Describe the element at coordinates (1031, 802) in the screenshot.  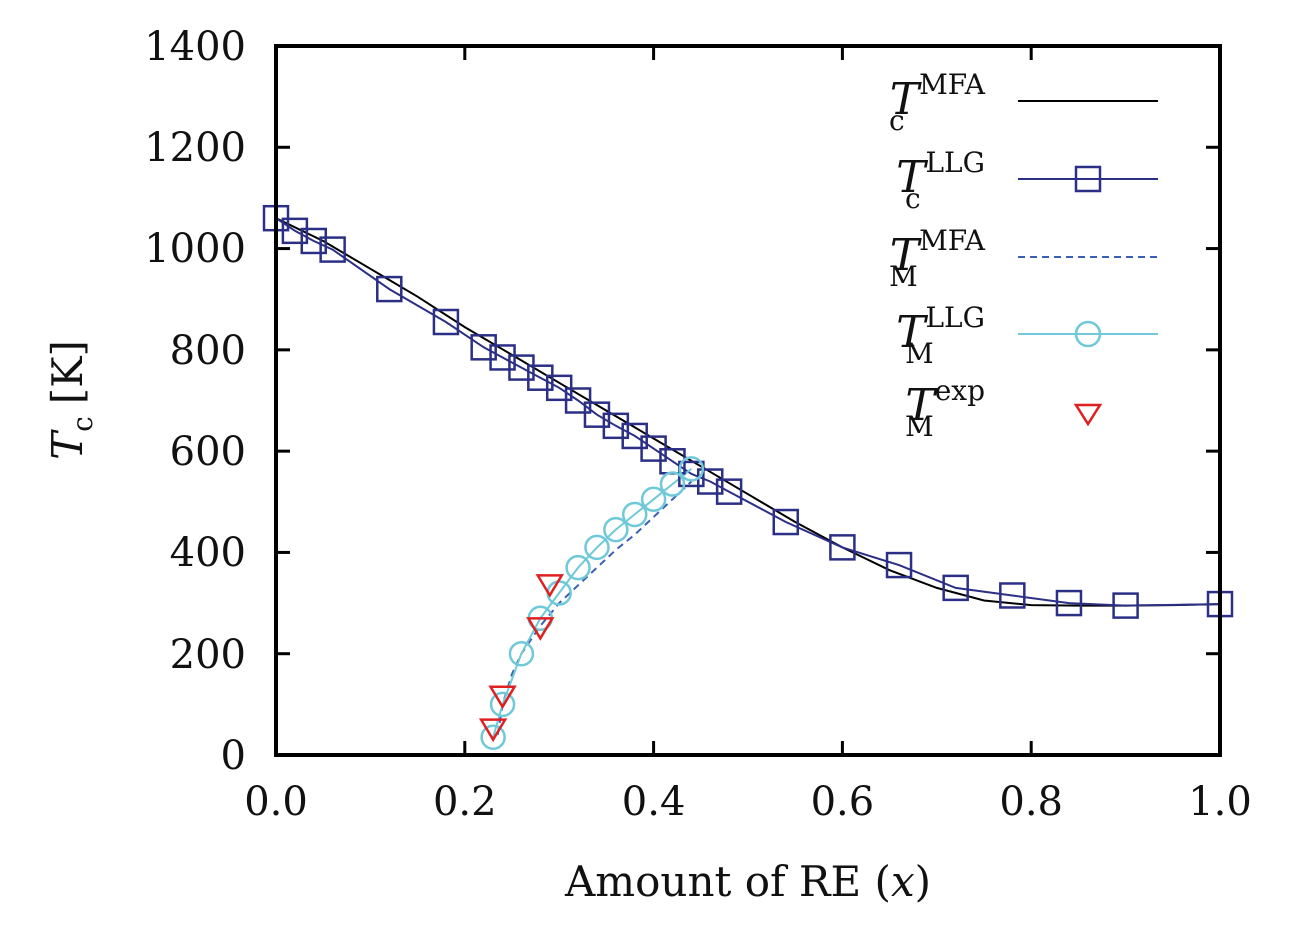
I see `x-tick-label: 0.8` at that location.